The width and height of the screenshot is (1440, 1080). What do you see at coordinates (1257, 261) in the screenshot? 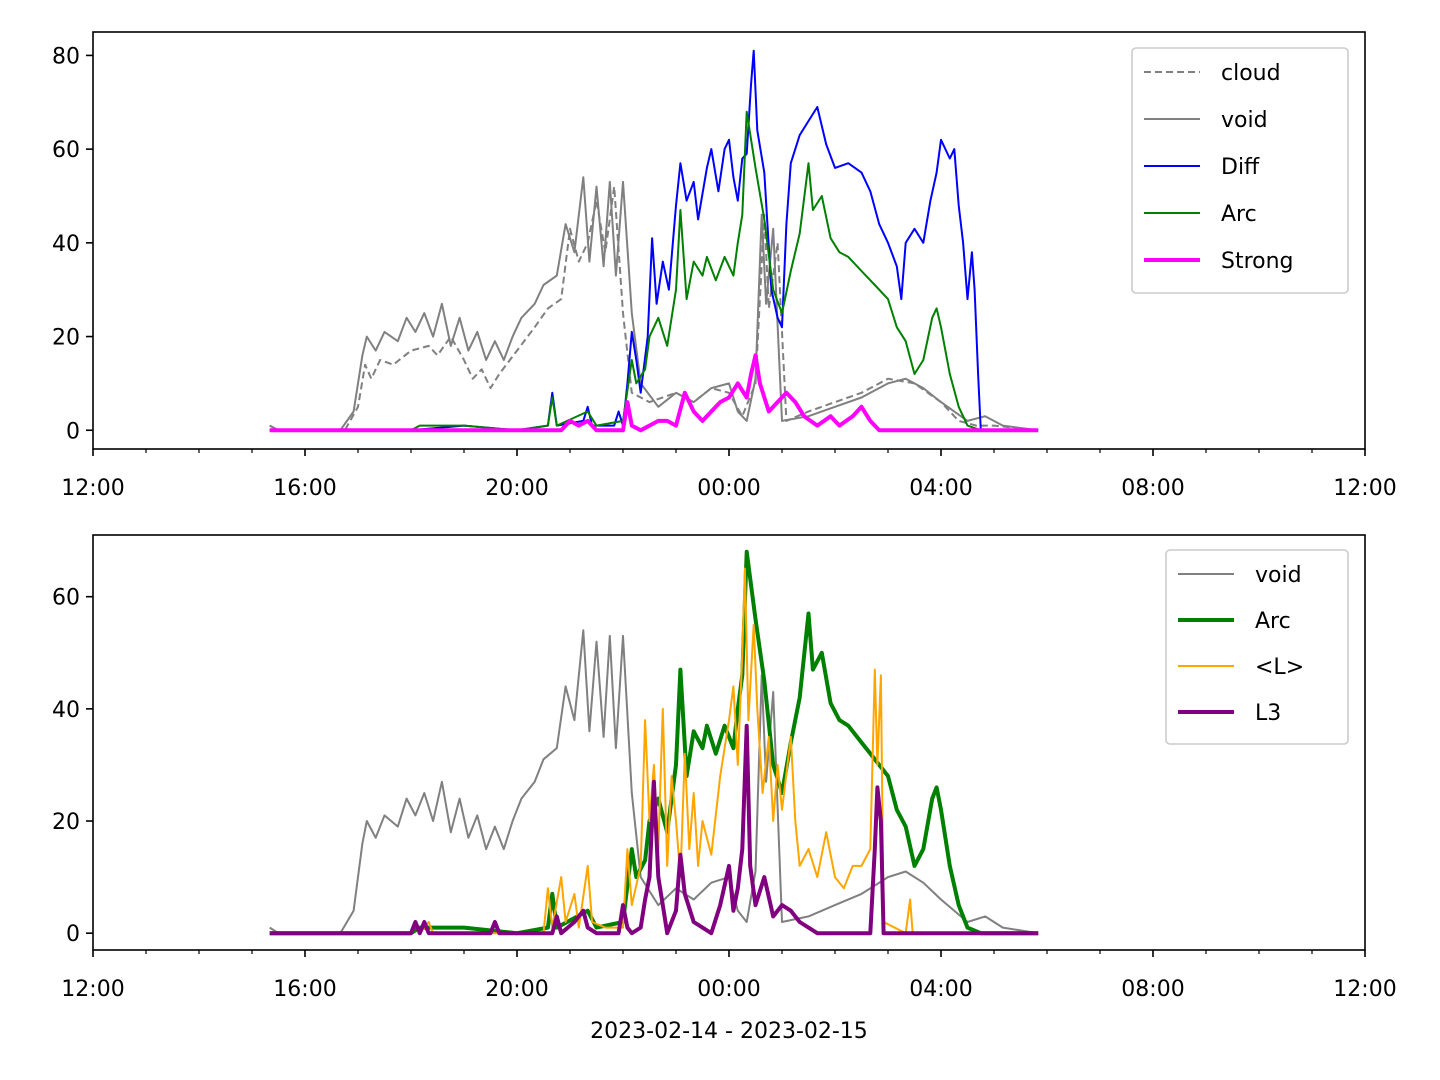
I see `legend-label: Strong` at bounding box center [1257, 261].